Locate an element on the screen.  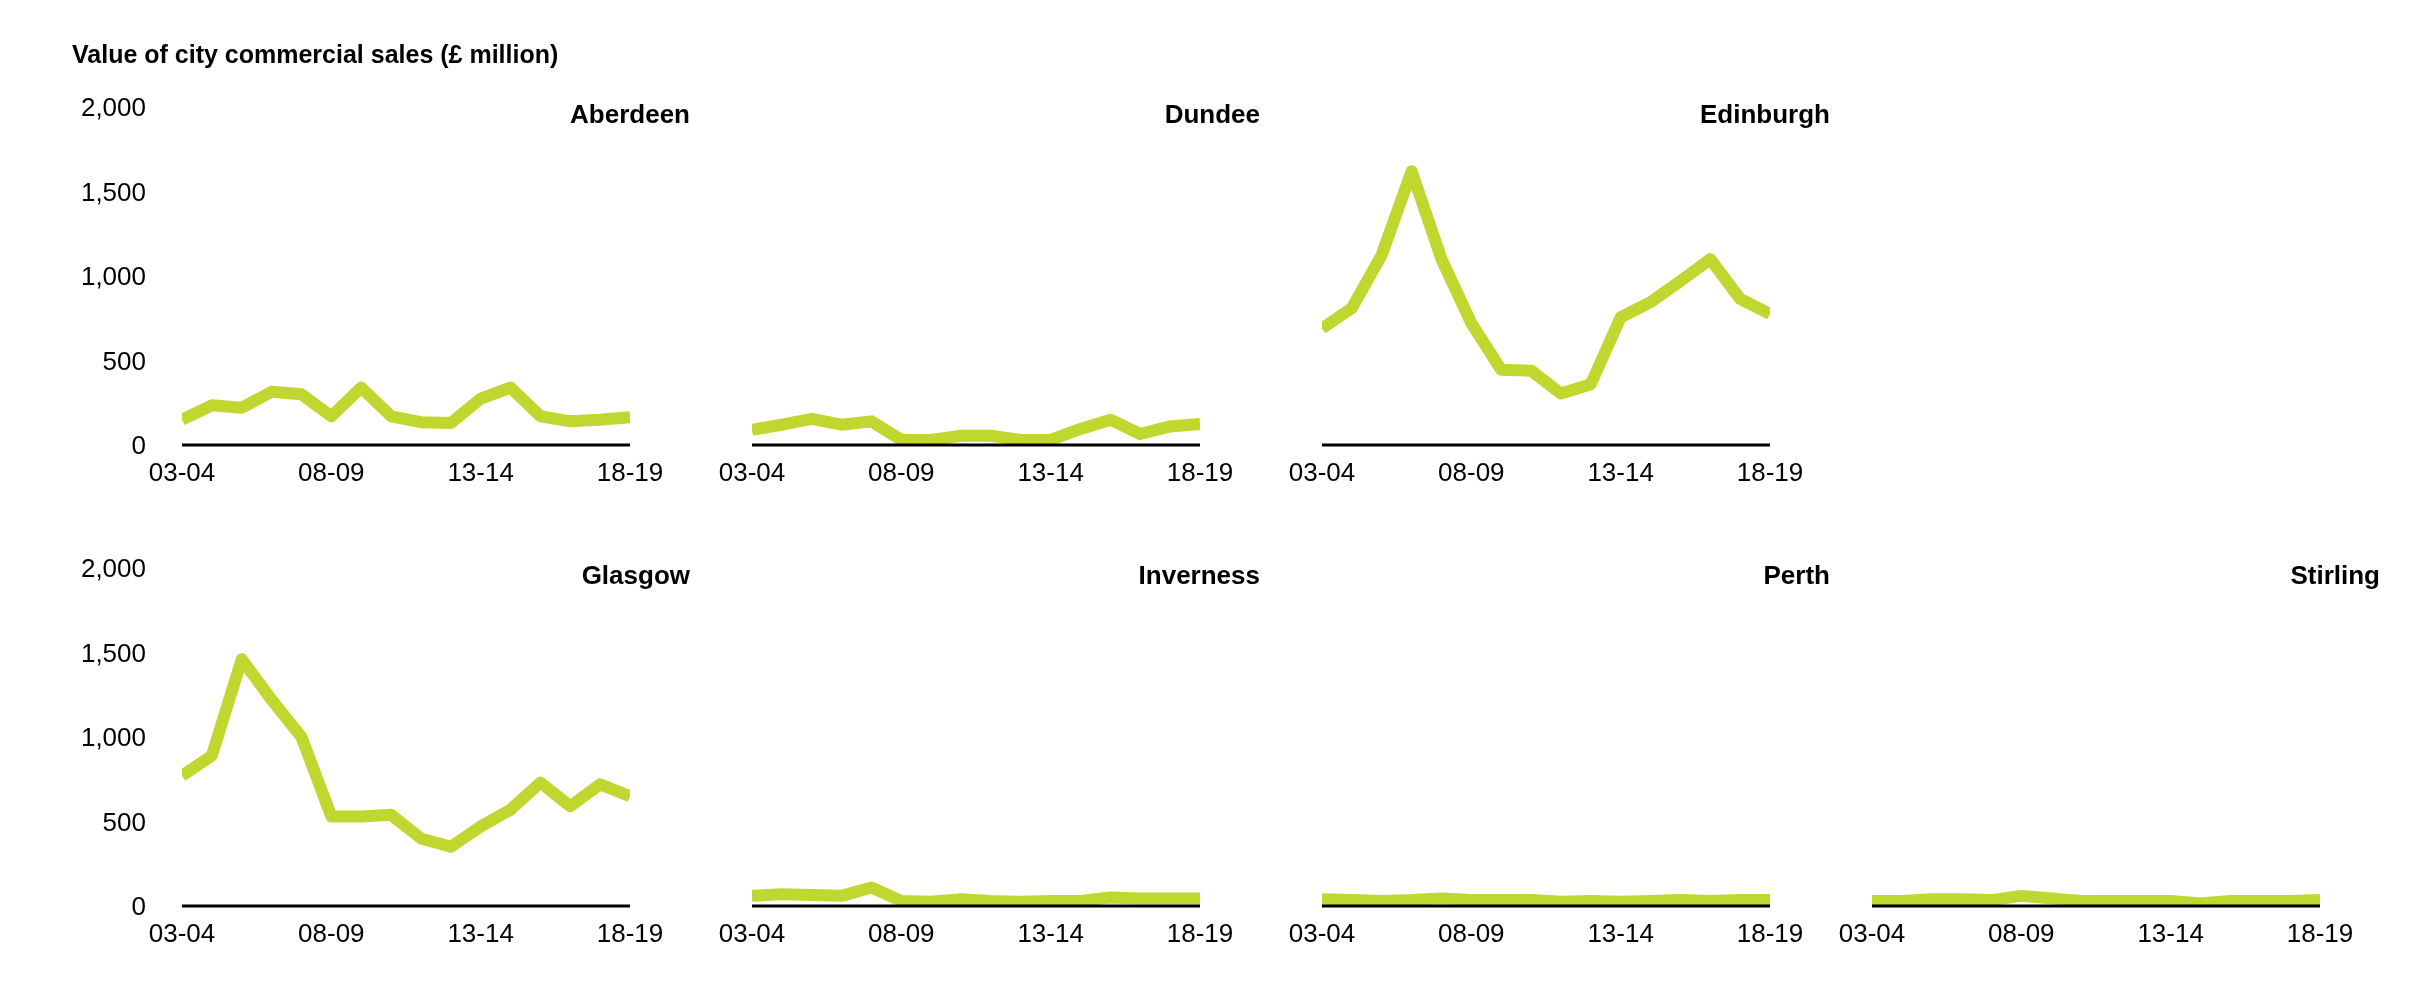
y-axis-title: Value of city commercial sales (£ million) is located at coordinates (315, 54).